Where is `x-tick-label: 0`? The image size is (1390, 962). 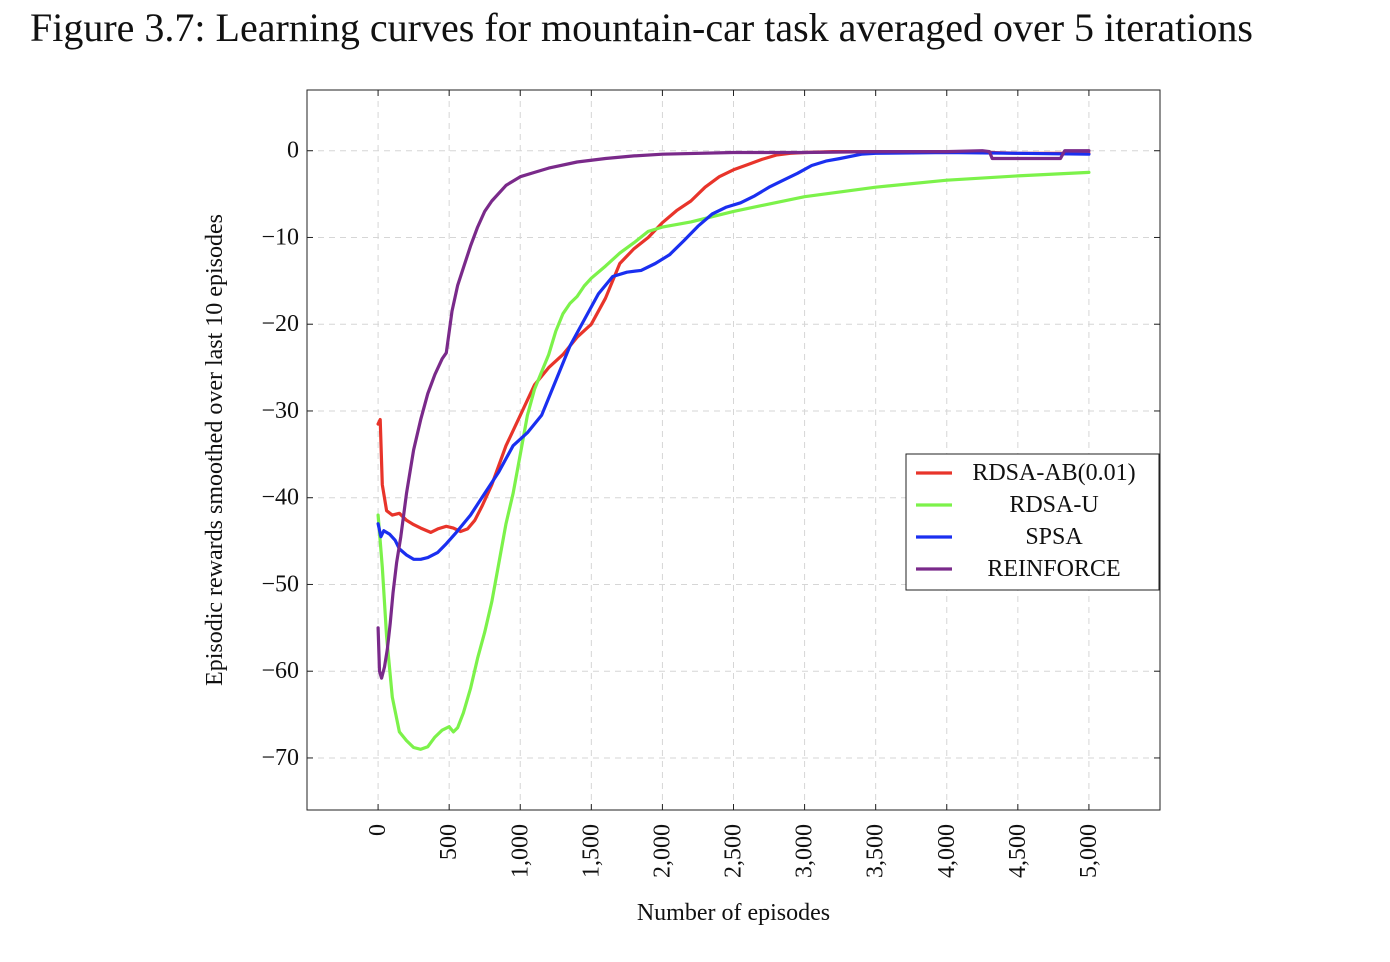 x-tick-label: 0 is located at coordinates (378, 830).